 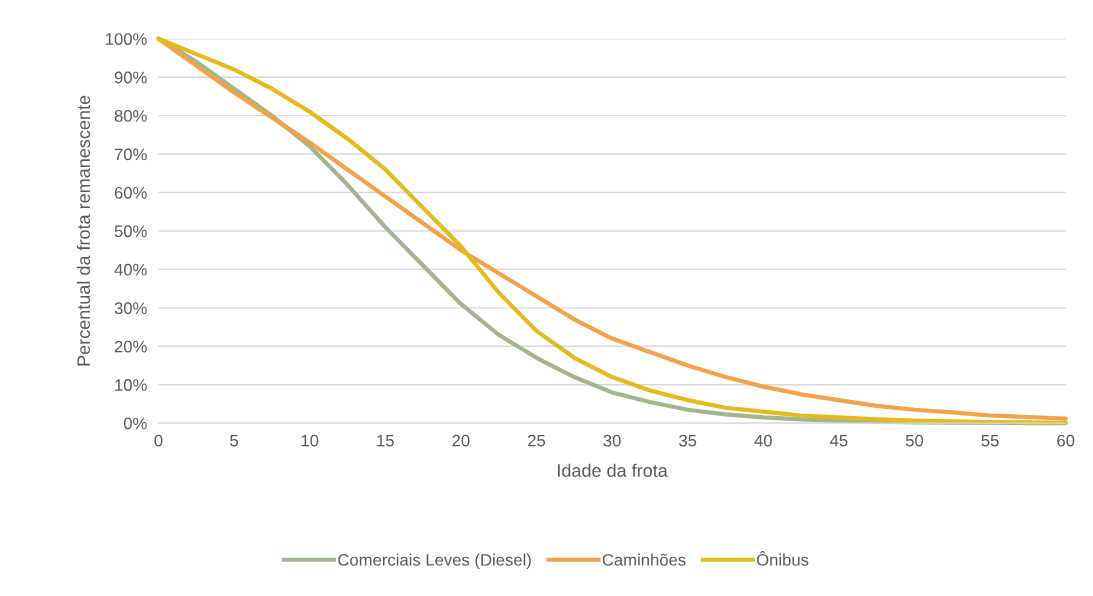 What do you see at coordinates (130, 192) in the screenshot?
I see `y-tick-label: 60%` at bounding box center [130, 192].